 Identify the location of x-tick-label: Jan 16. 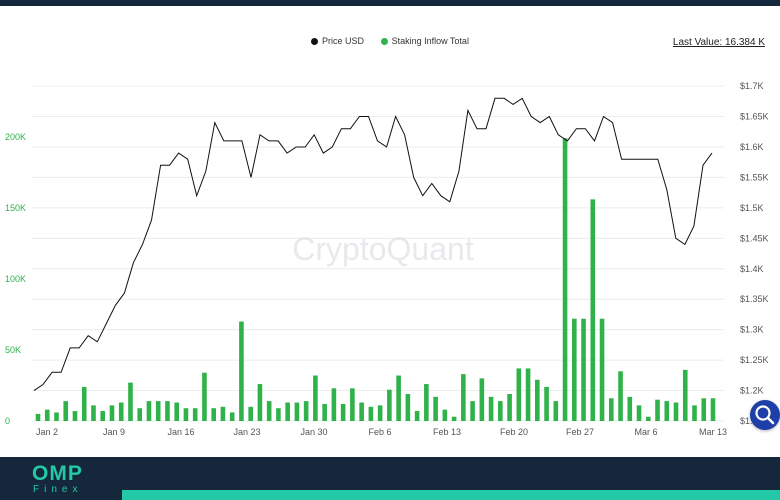
(180, 432).